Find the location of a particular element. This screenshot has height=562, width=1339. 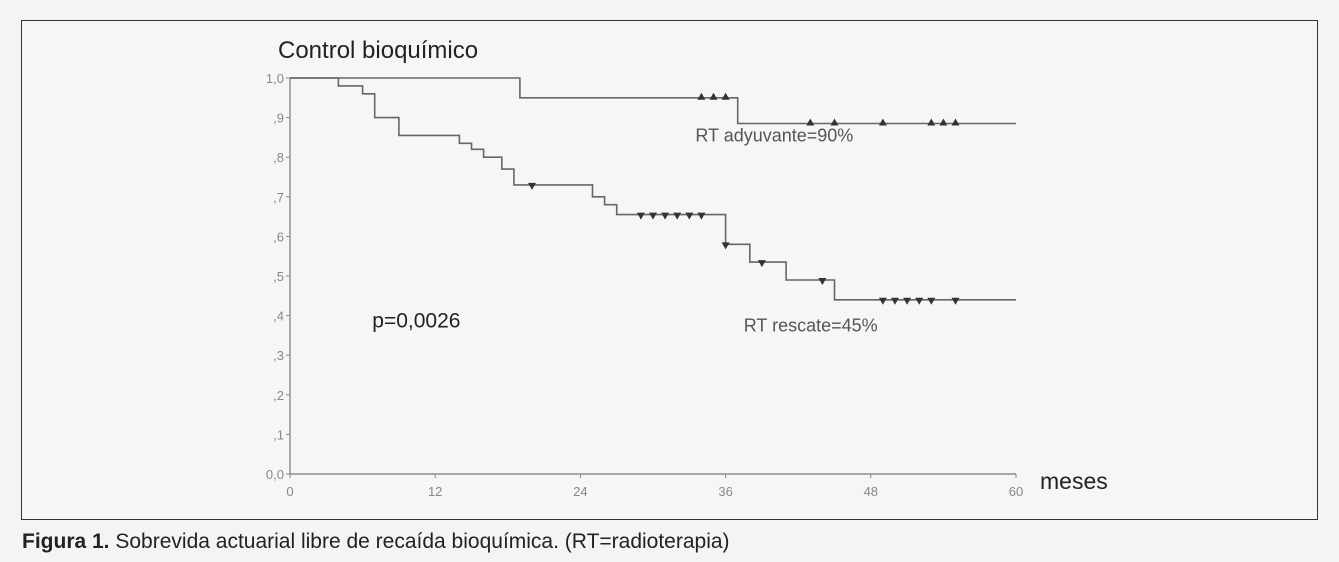

x-tick-label: 36 is located at coordinates (725, 491).